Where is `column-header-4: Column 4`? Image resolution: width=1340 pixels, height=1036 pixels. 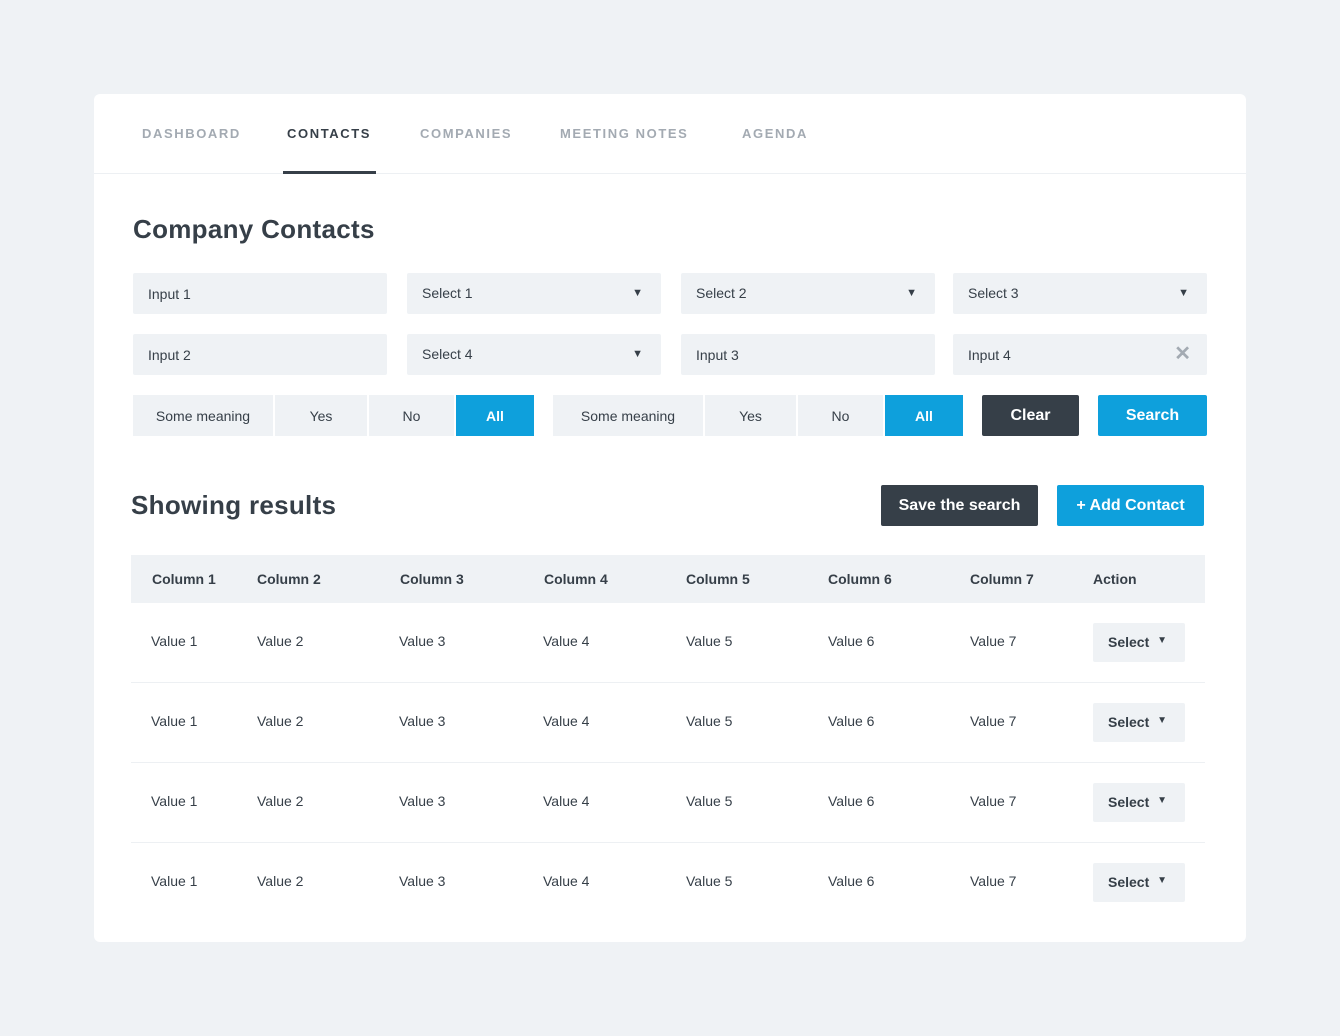
column-header-4: Column 4 is located at coordinates (576, 579).